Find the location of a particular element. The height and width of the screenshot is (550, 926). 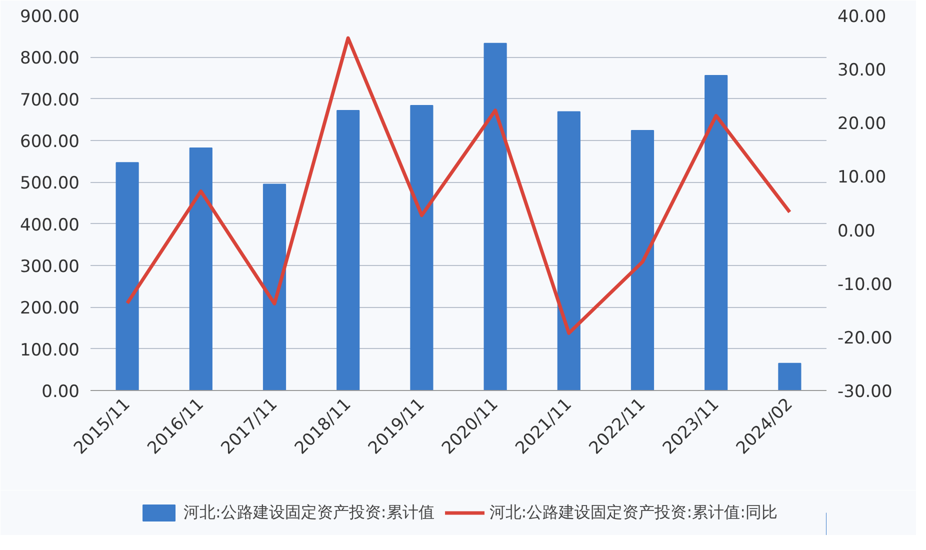

legend-label: 河北:公路建设固定资产投资:累计值 is located at coordinates (309, 512).